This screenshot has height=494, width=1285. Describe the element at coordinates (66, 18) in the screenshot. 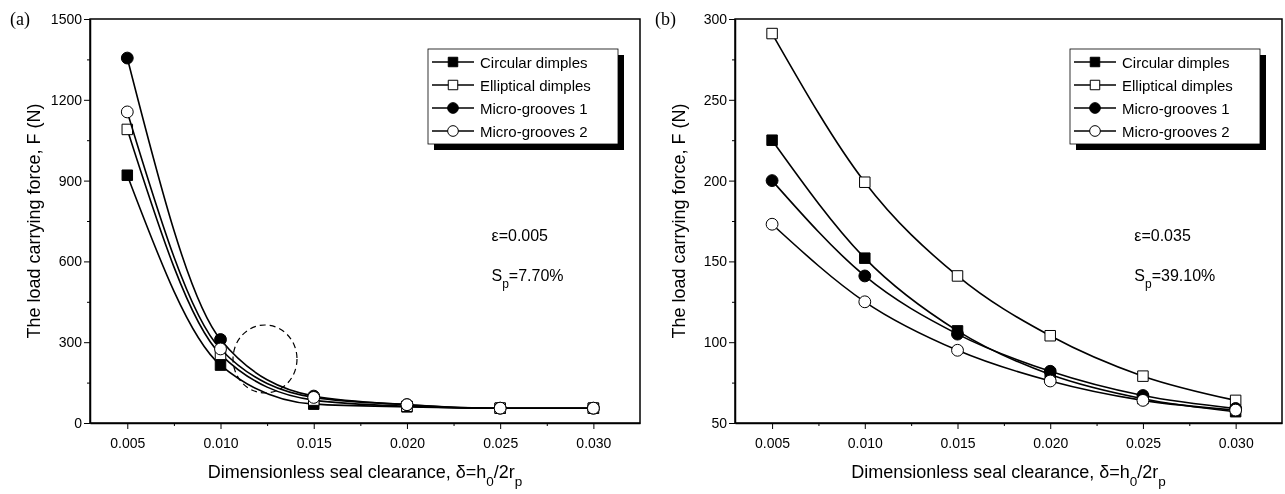

I see `y-tick-label: 1500` at that location.